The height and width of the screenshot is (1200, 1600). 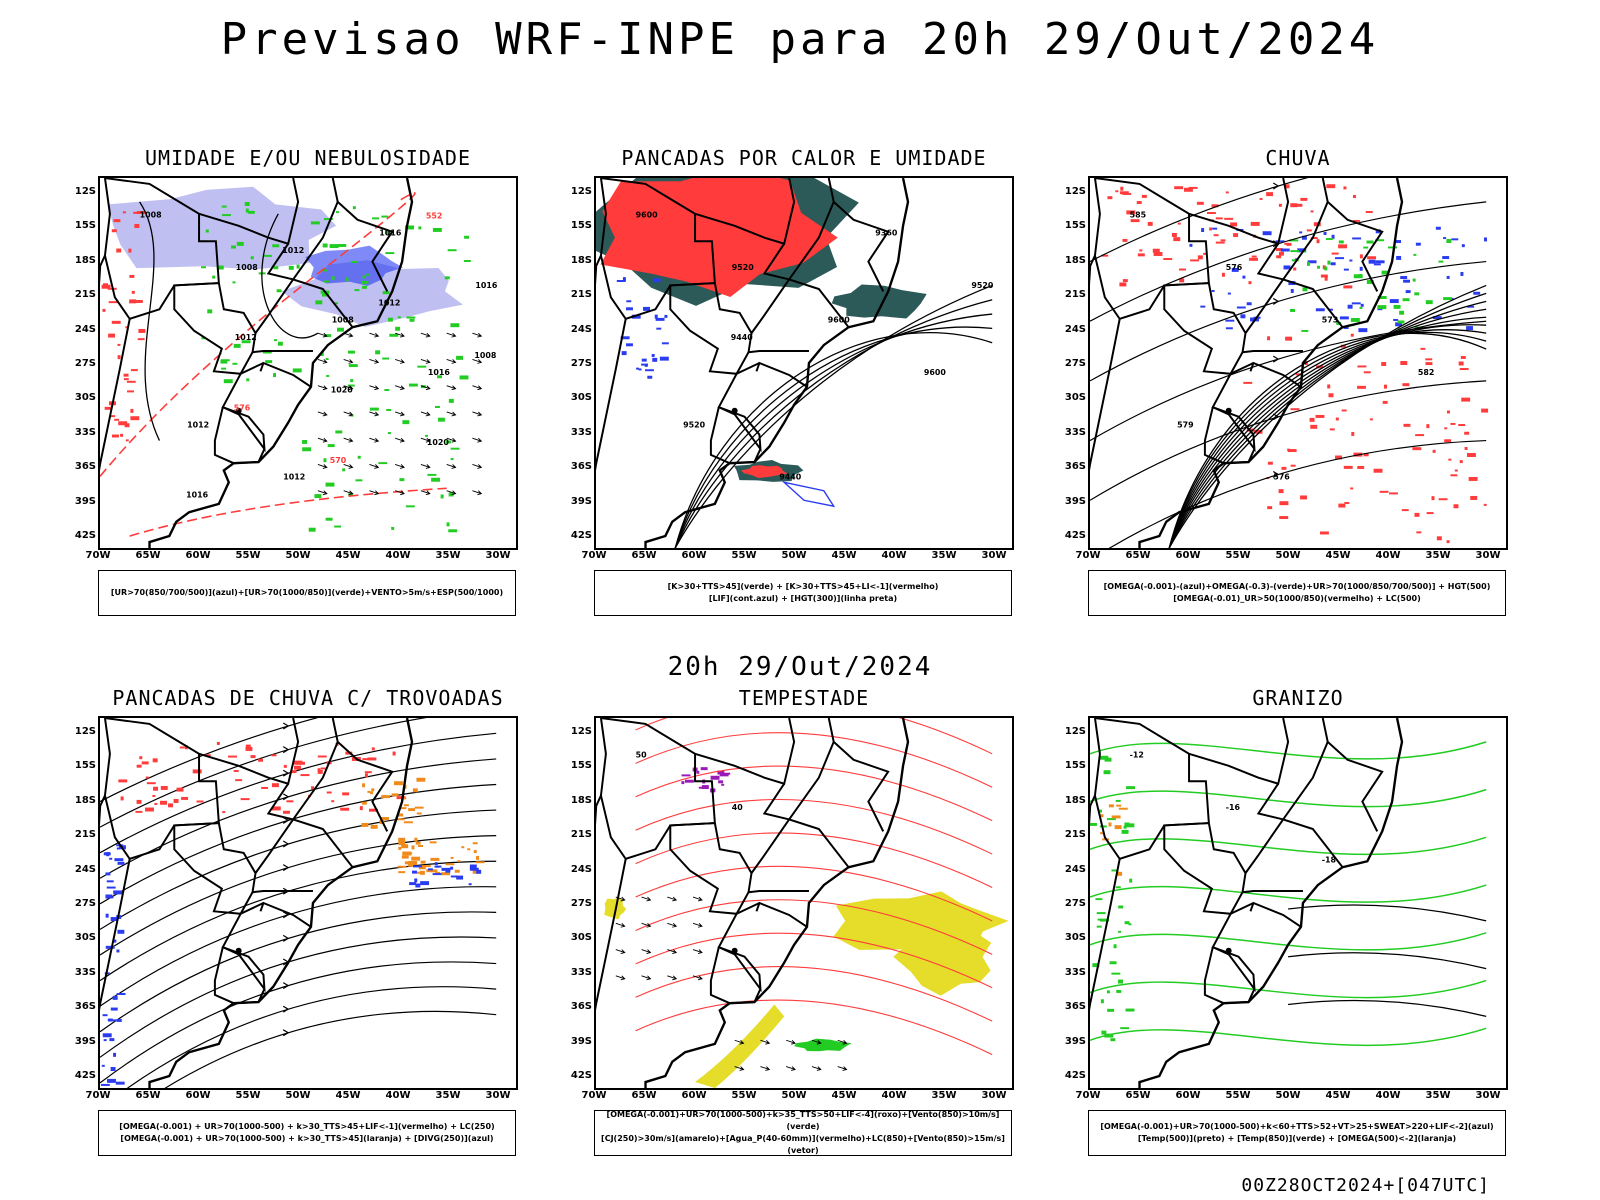 I want to click on contour-label: 9600, so click(x=647, y=215).